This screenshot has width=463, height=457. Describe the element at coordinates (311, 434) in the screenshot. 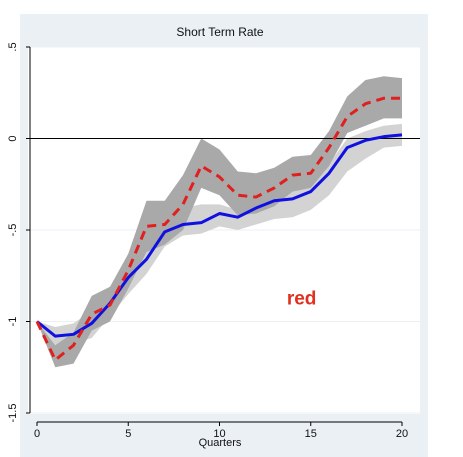

I see `x-tick-label-3: 15` at that location.